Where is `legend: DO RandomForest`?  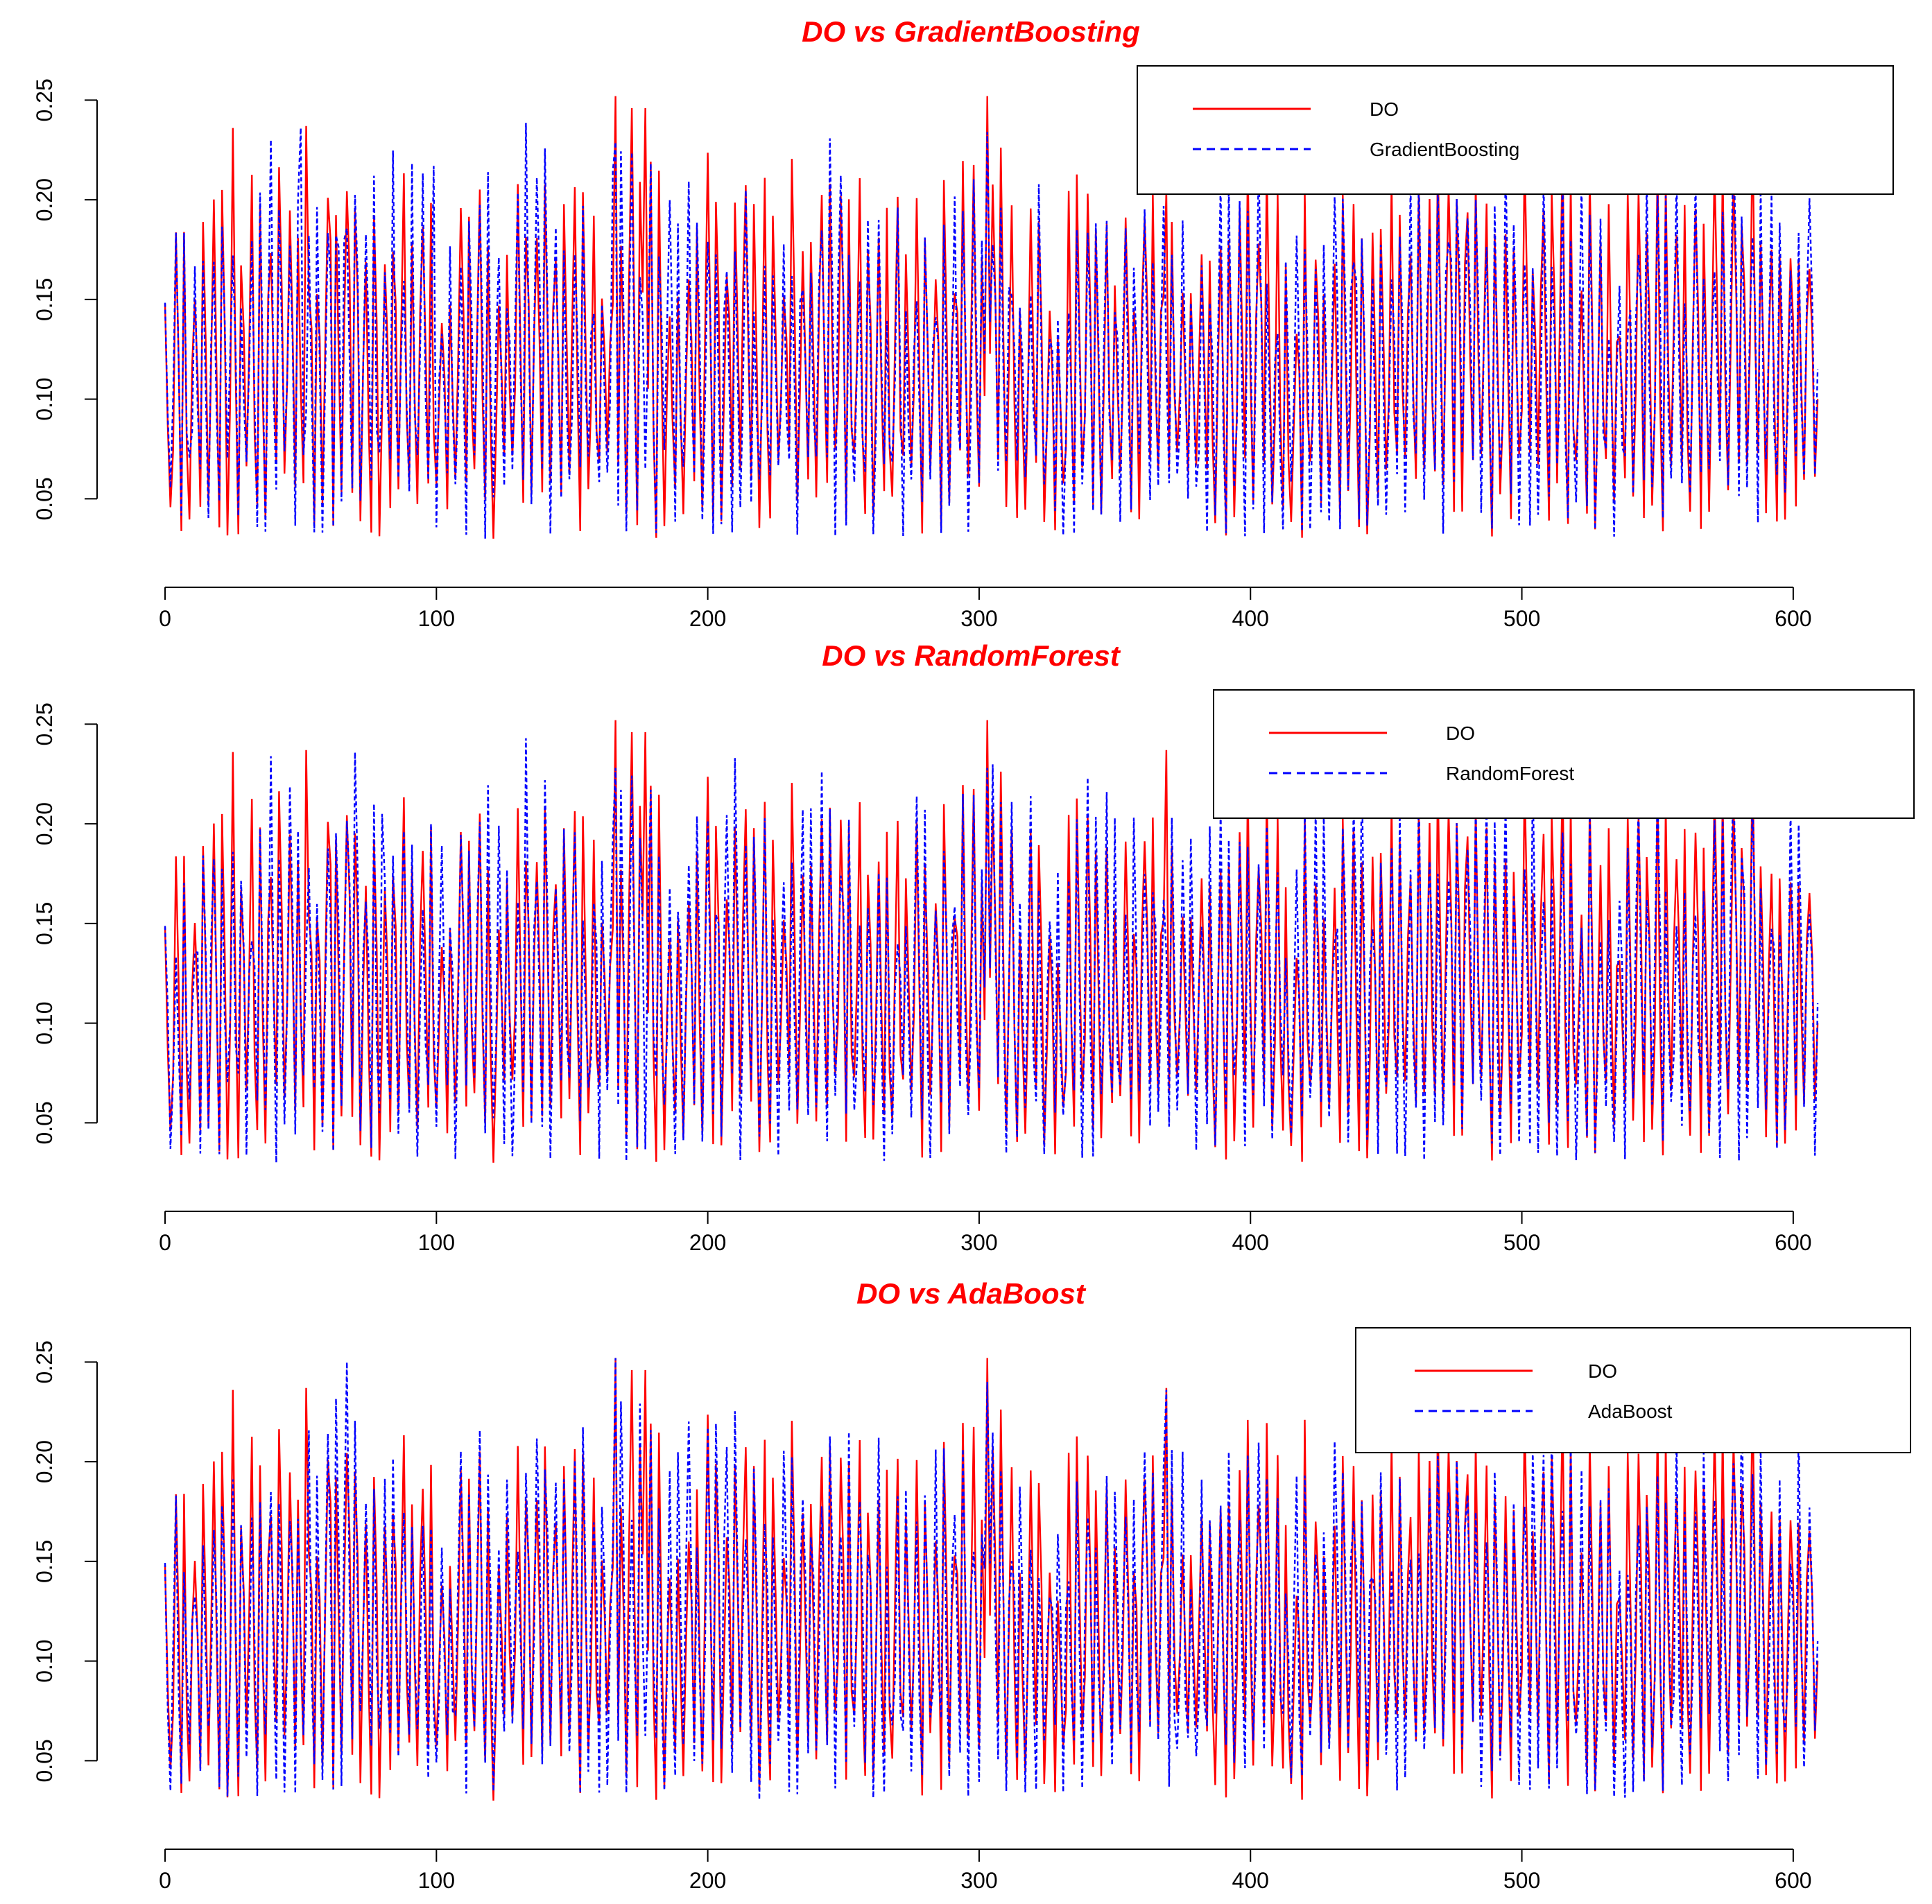
legend: DO RandomForest is located at coordinates (1564, 754).